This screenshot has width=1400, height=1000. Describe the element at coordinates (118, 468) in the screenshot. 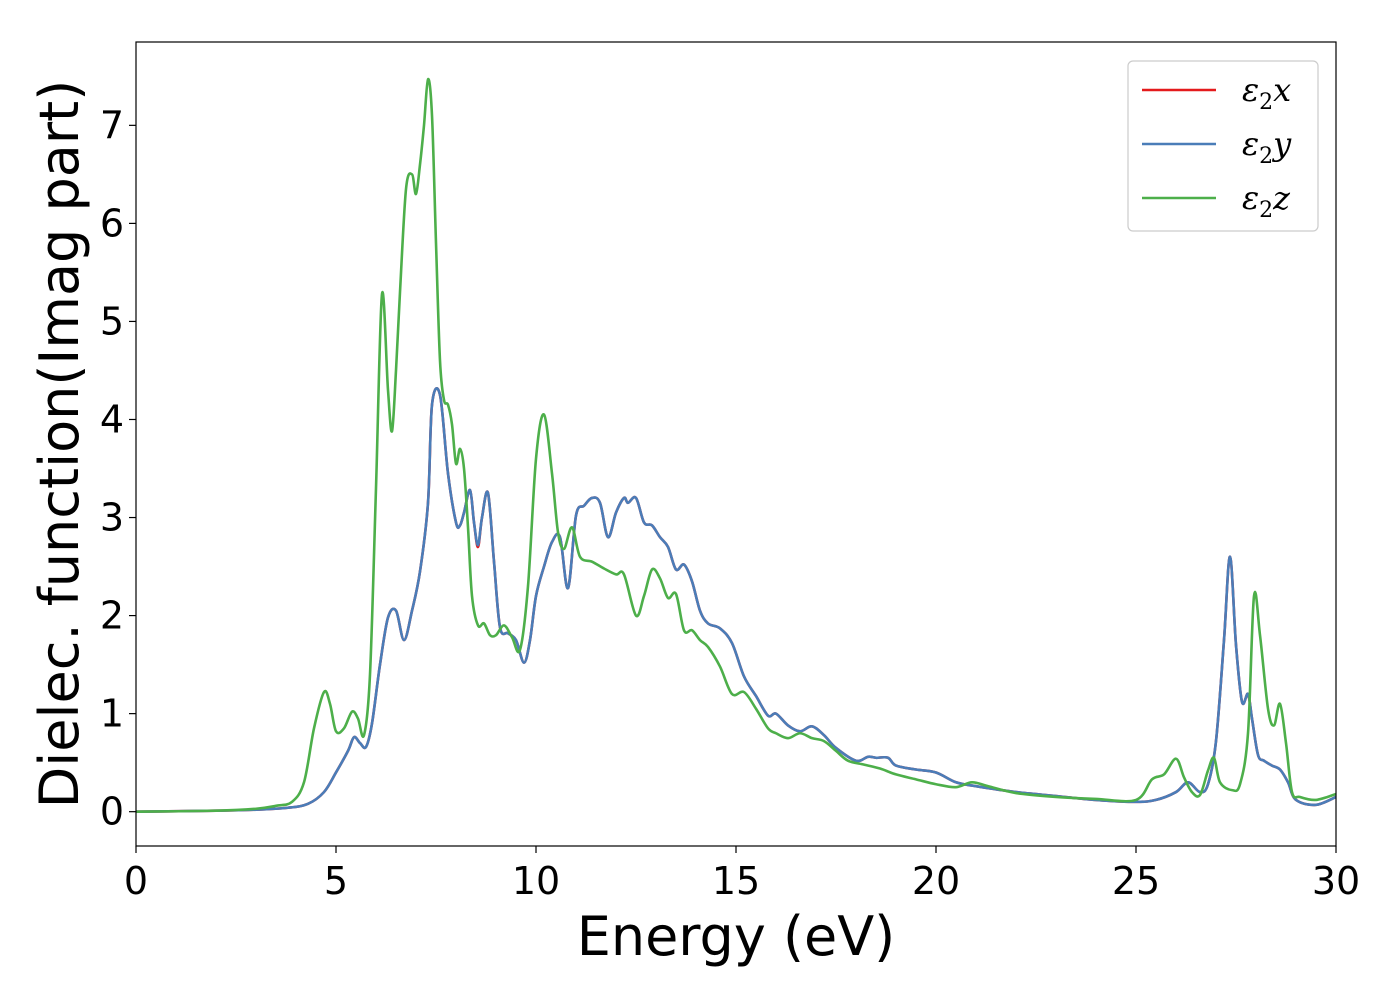

I see `y-axis-ticks: 0 1 2 3 4 5 6 7` at that location.